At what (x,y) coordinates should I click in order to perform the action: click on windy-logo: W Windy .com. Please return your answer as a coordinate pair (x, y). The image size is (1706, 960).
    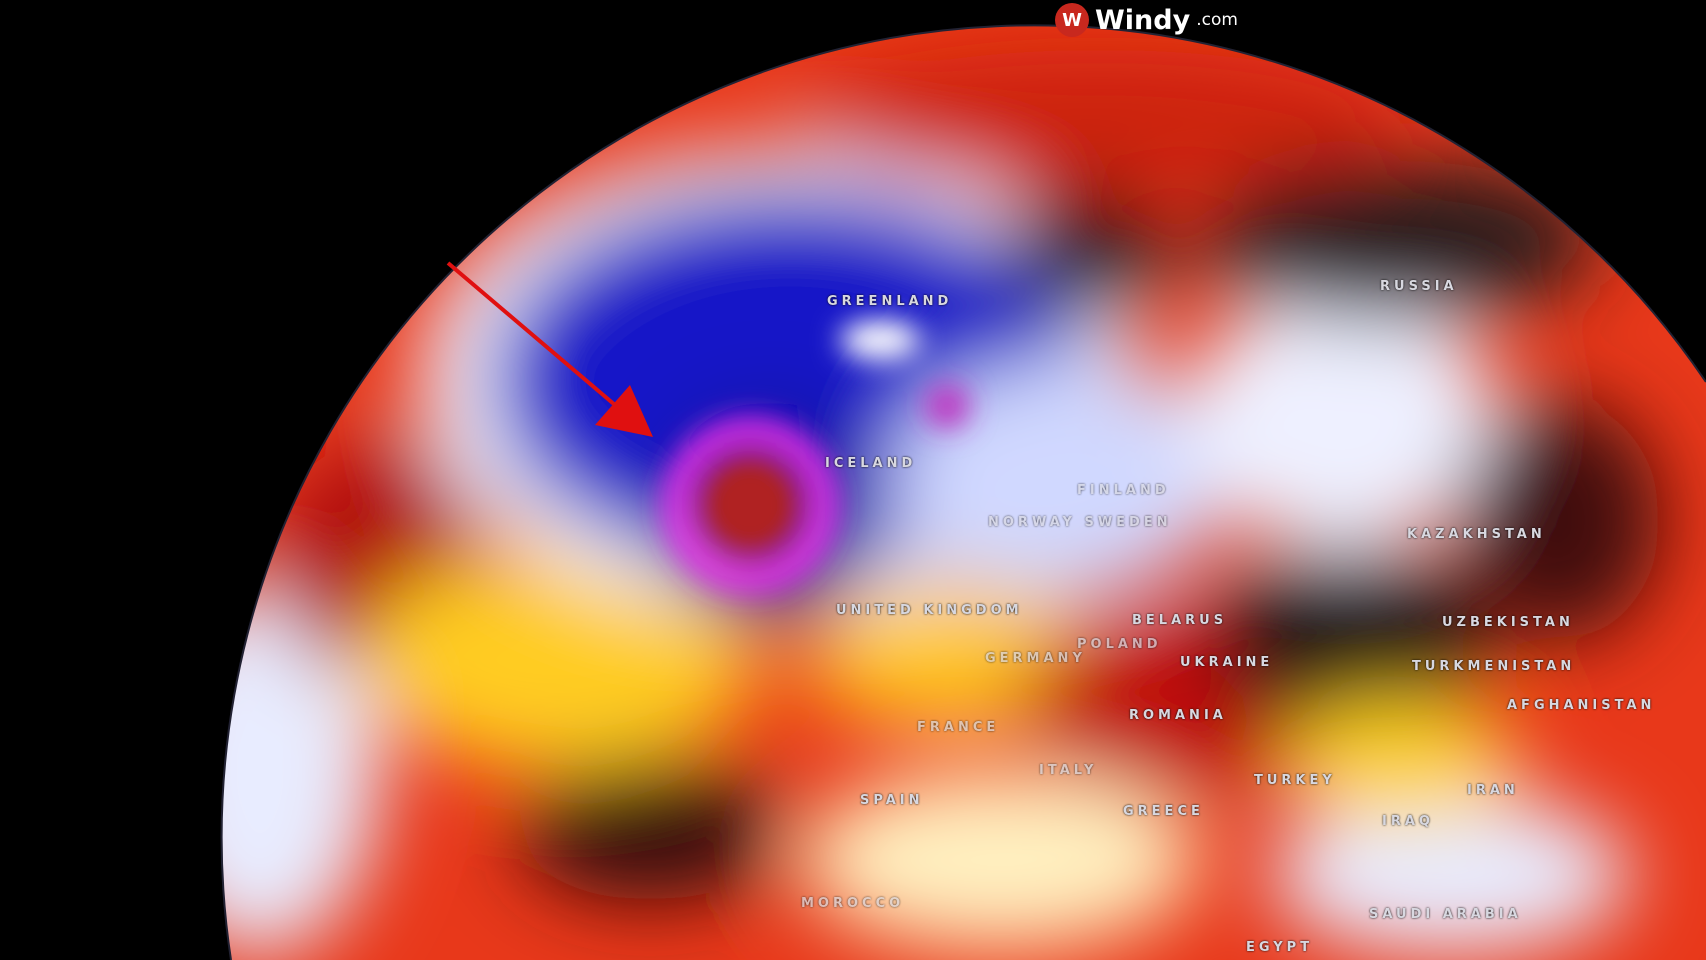
    Looking at the image, I should click on (1146, 20).